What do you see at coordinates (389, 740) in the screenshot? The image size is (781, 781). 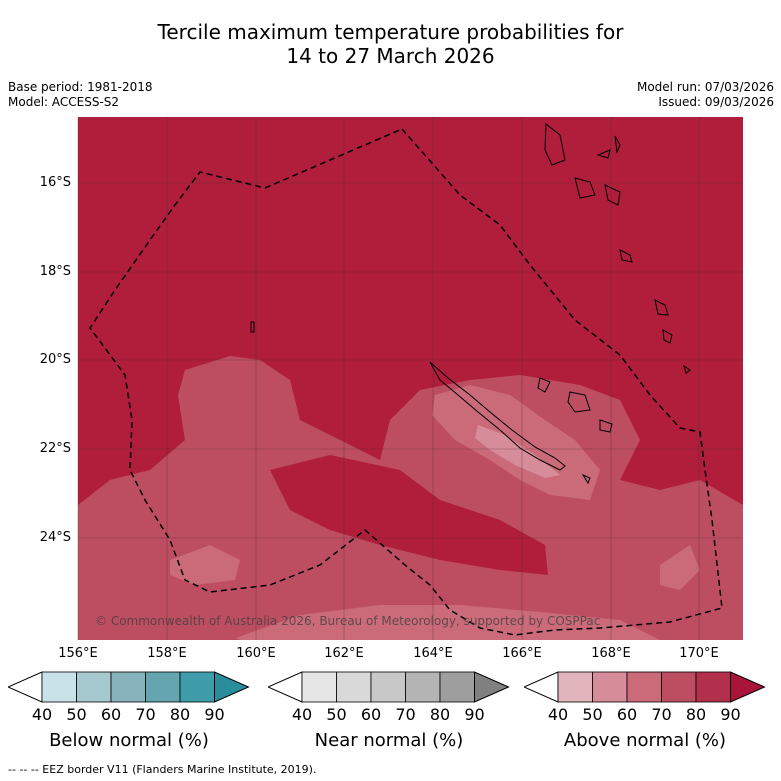 I see `colorbar-label-near: Near normal (%)` at bounding box center [389, 740].